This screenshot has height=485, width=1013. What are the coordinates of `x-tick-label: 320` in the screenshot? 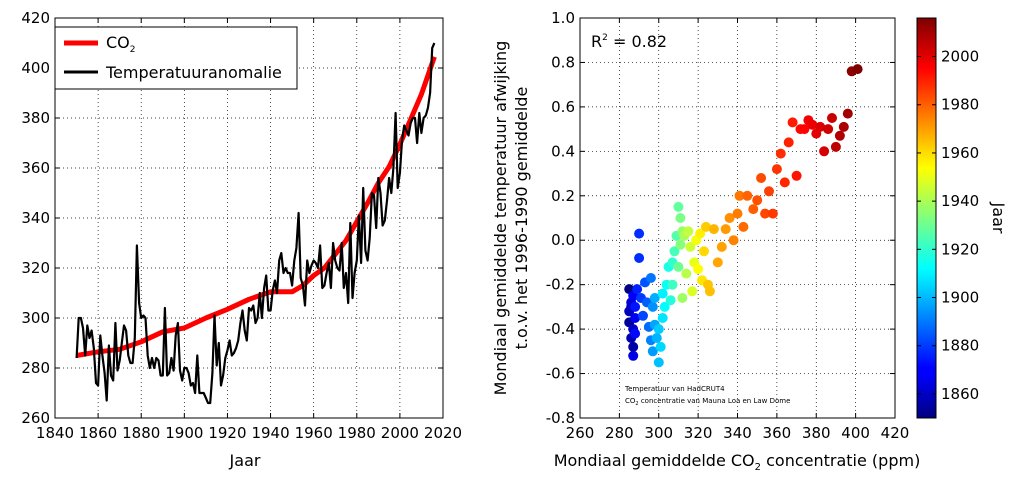 It's located at (698, 433).